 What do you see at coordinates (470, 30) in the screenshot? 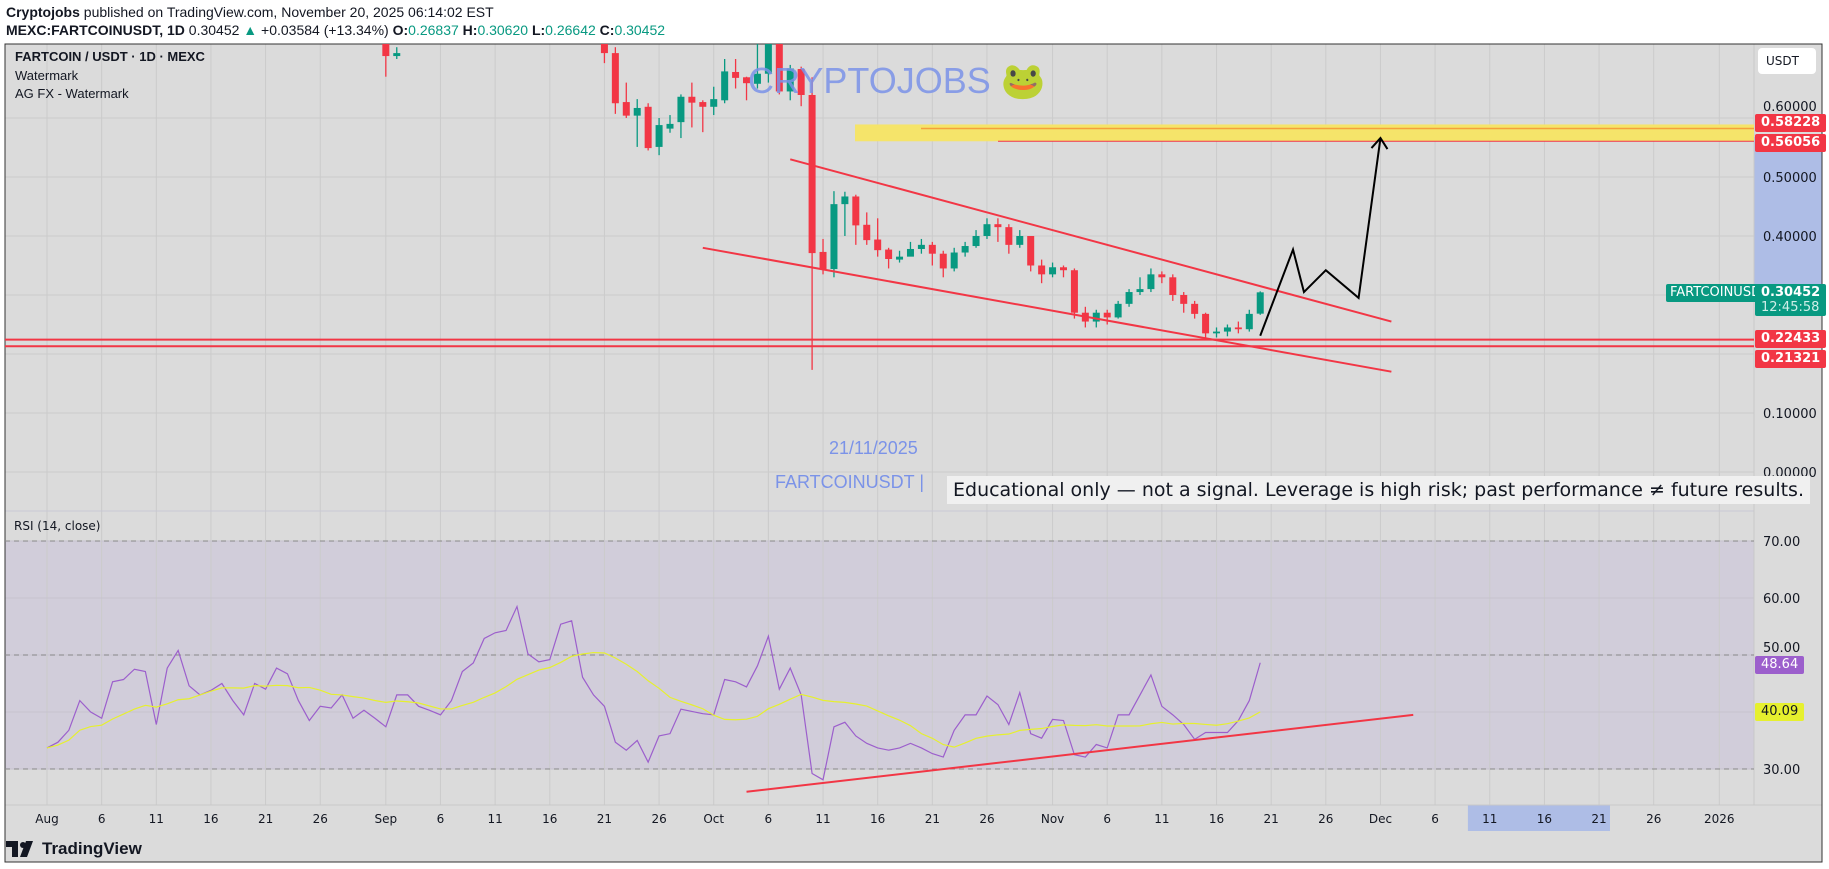
I see `high-label: H:` at bounding box center [470, 30].